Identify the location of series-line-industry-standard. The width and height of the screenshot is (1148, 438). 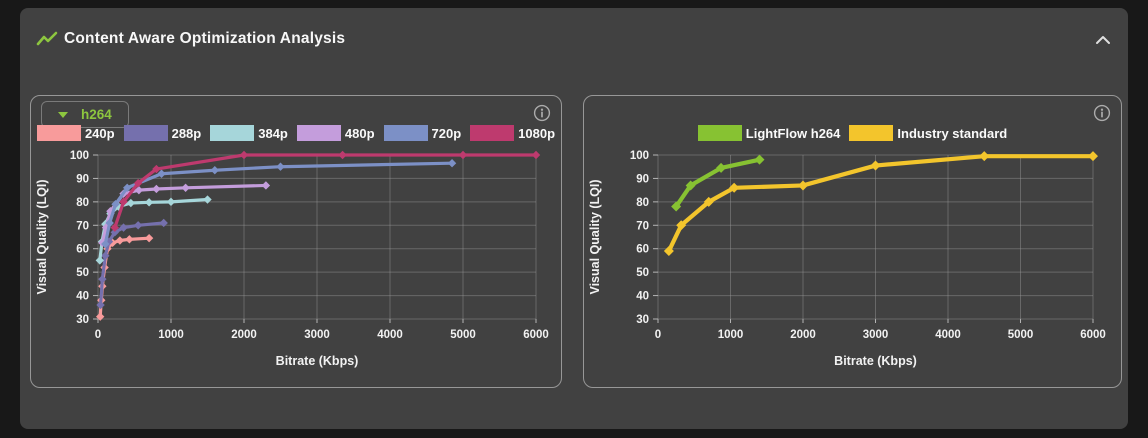
(881, 204).